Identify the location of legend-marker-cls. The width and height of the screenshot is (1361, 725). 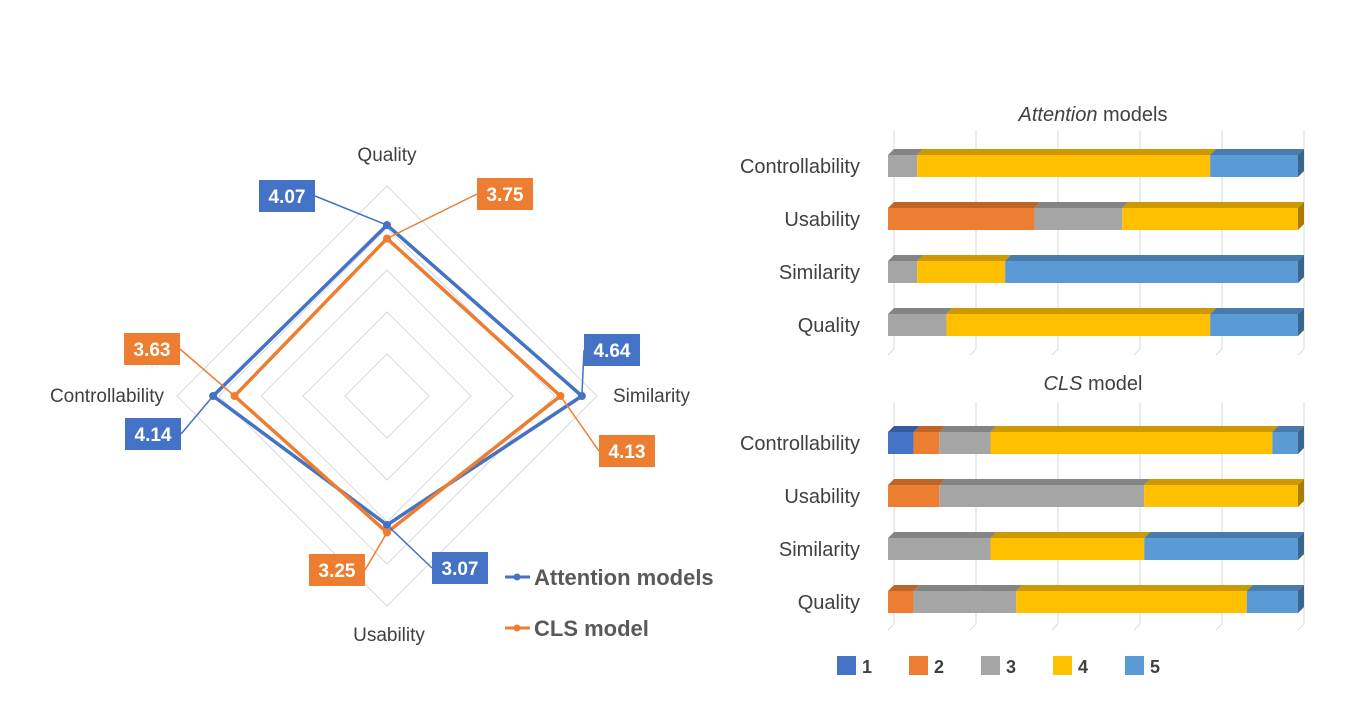
(517, 628).